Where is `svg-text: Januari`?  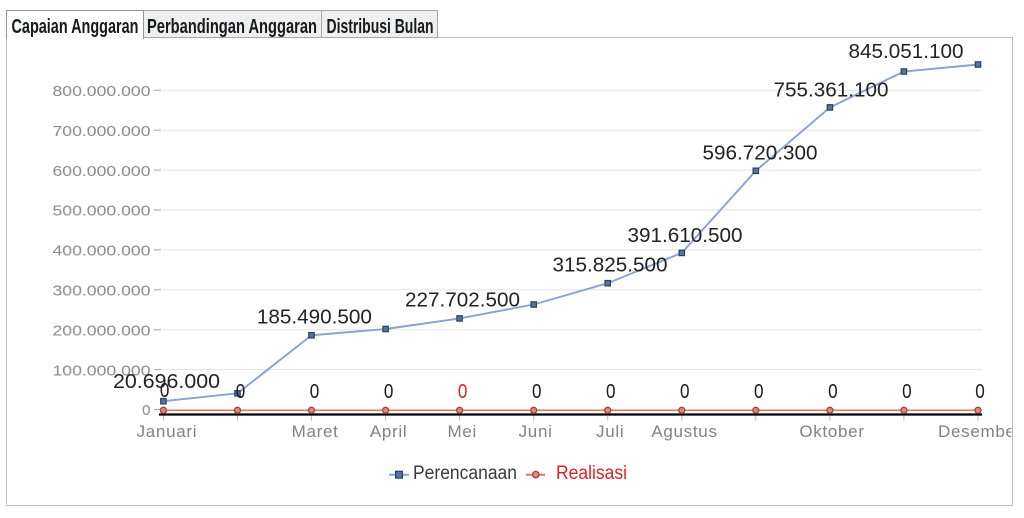 svg-text: Januari is located at coordinates (167, 431).